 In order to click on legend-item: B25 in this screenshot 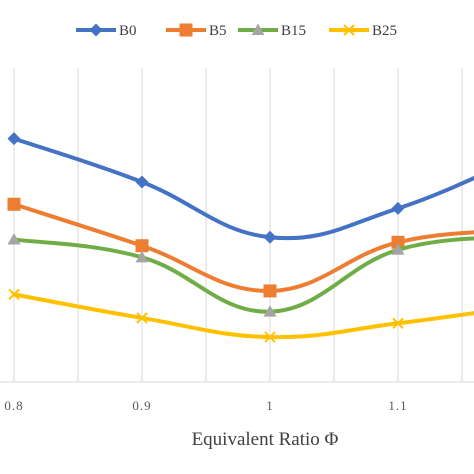, I will do `click(363, 31)`.